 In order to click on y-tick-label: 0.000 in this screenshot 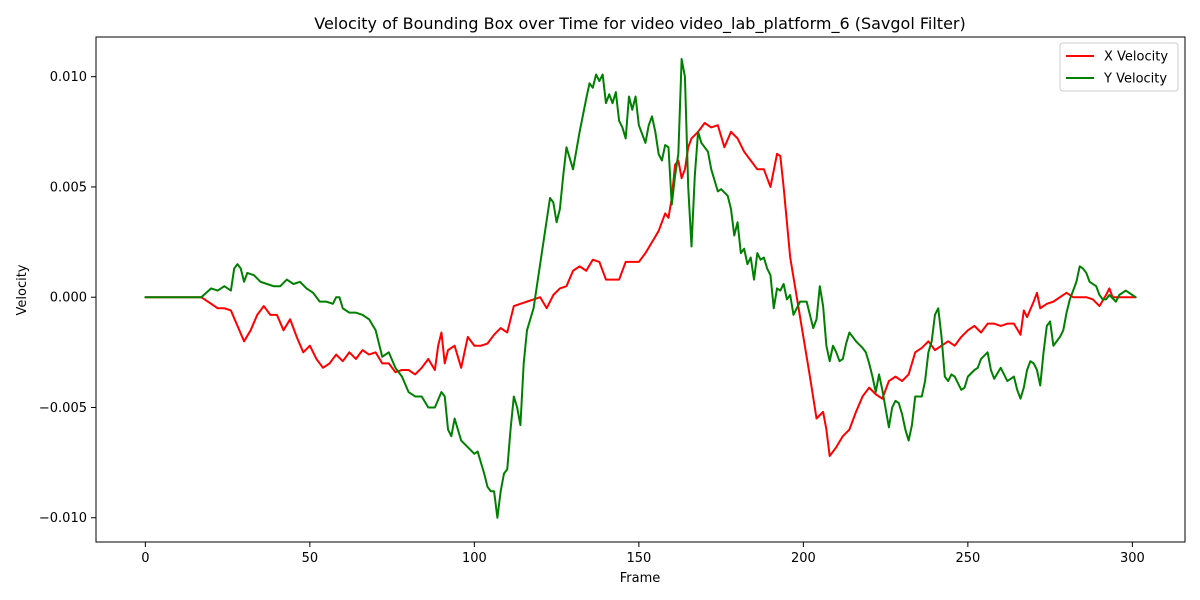, I will do `click(68, 298)`.